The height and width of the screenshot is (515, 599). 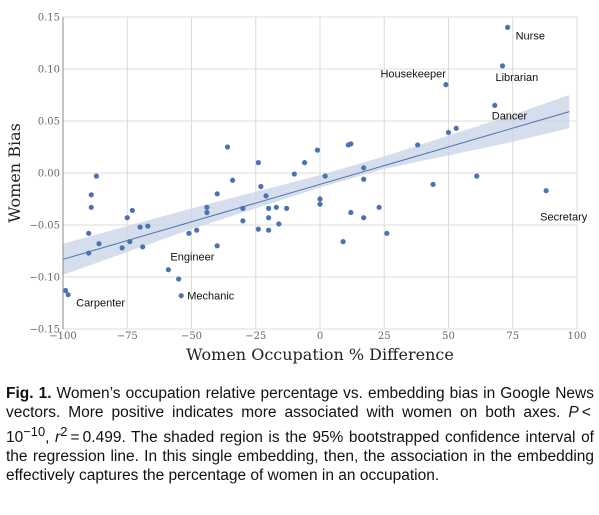 I want to click on stat-r: r, so click(x=58, y=438).